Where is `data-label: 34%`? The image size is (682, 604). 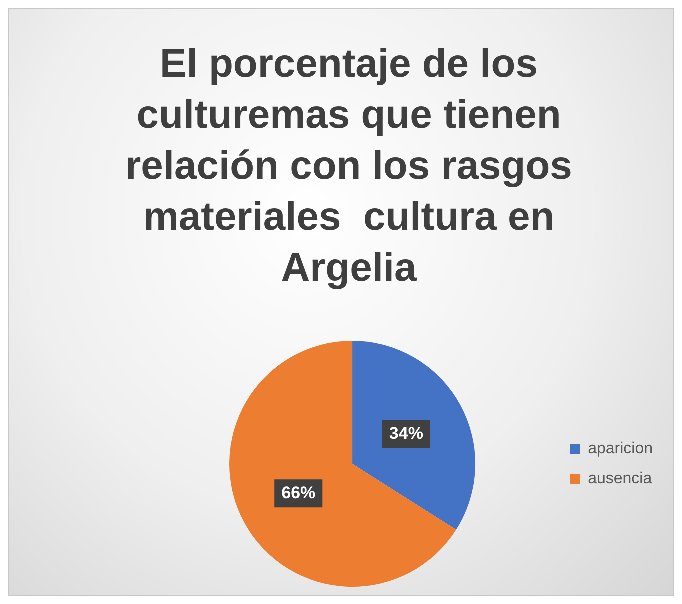
data-label: 34% is located at coordinates (406, 434).